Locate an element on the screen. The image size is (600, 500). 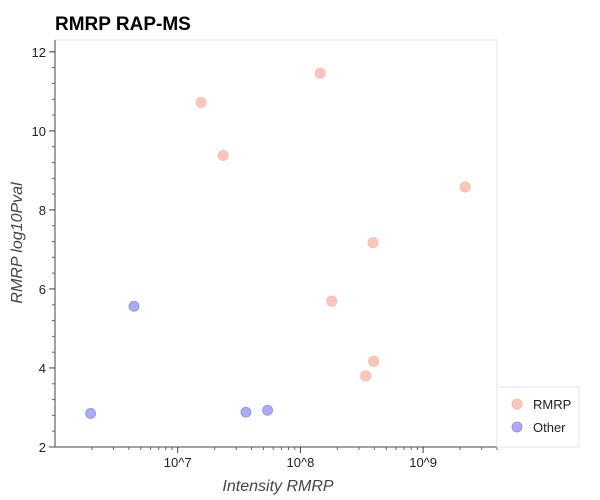
legend: RMRP Other is located at coordinates (538, 417).